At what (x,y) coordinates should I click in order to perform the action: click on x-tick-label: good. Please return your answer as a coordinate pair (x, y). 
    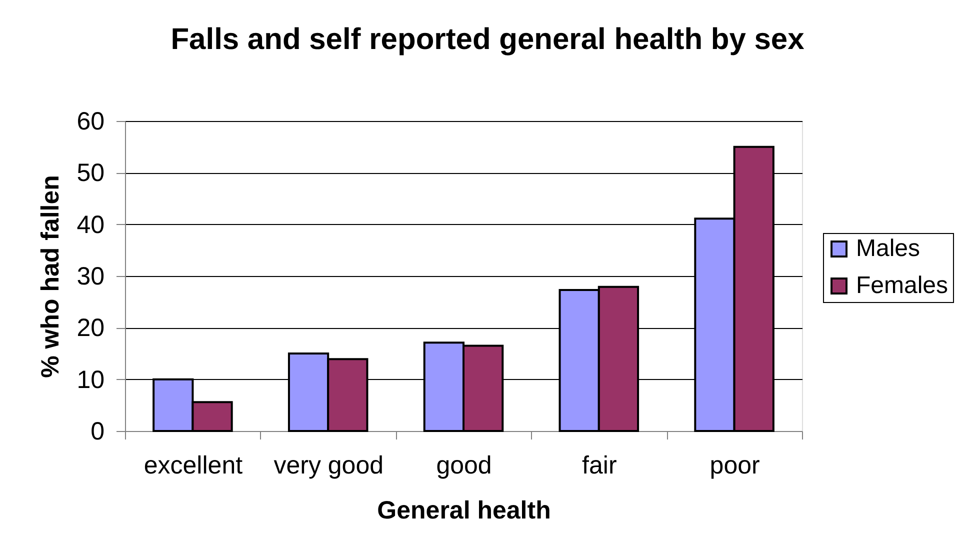
    Looking at the image, I should click on (464, 466).